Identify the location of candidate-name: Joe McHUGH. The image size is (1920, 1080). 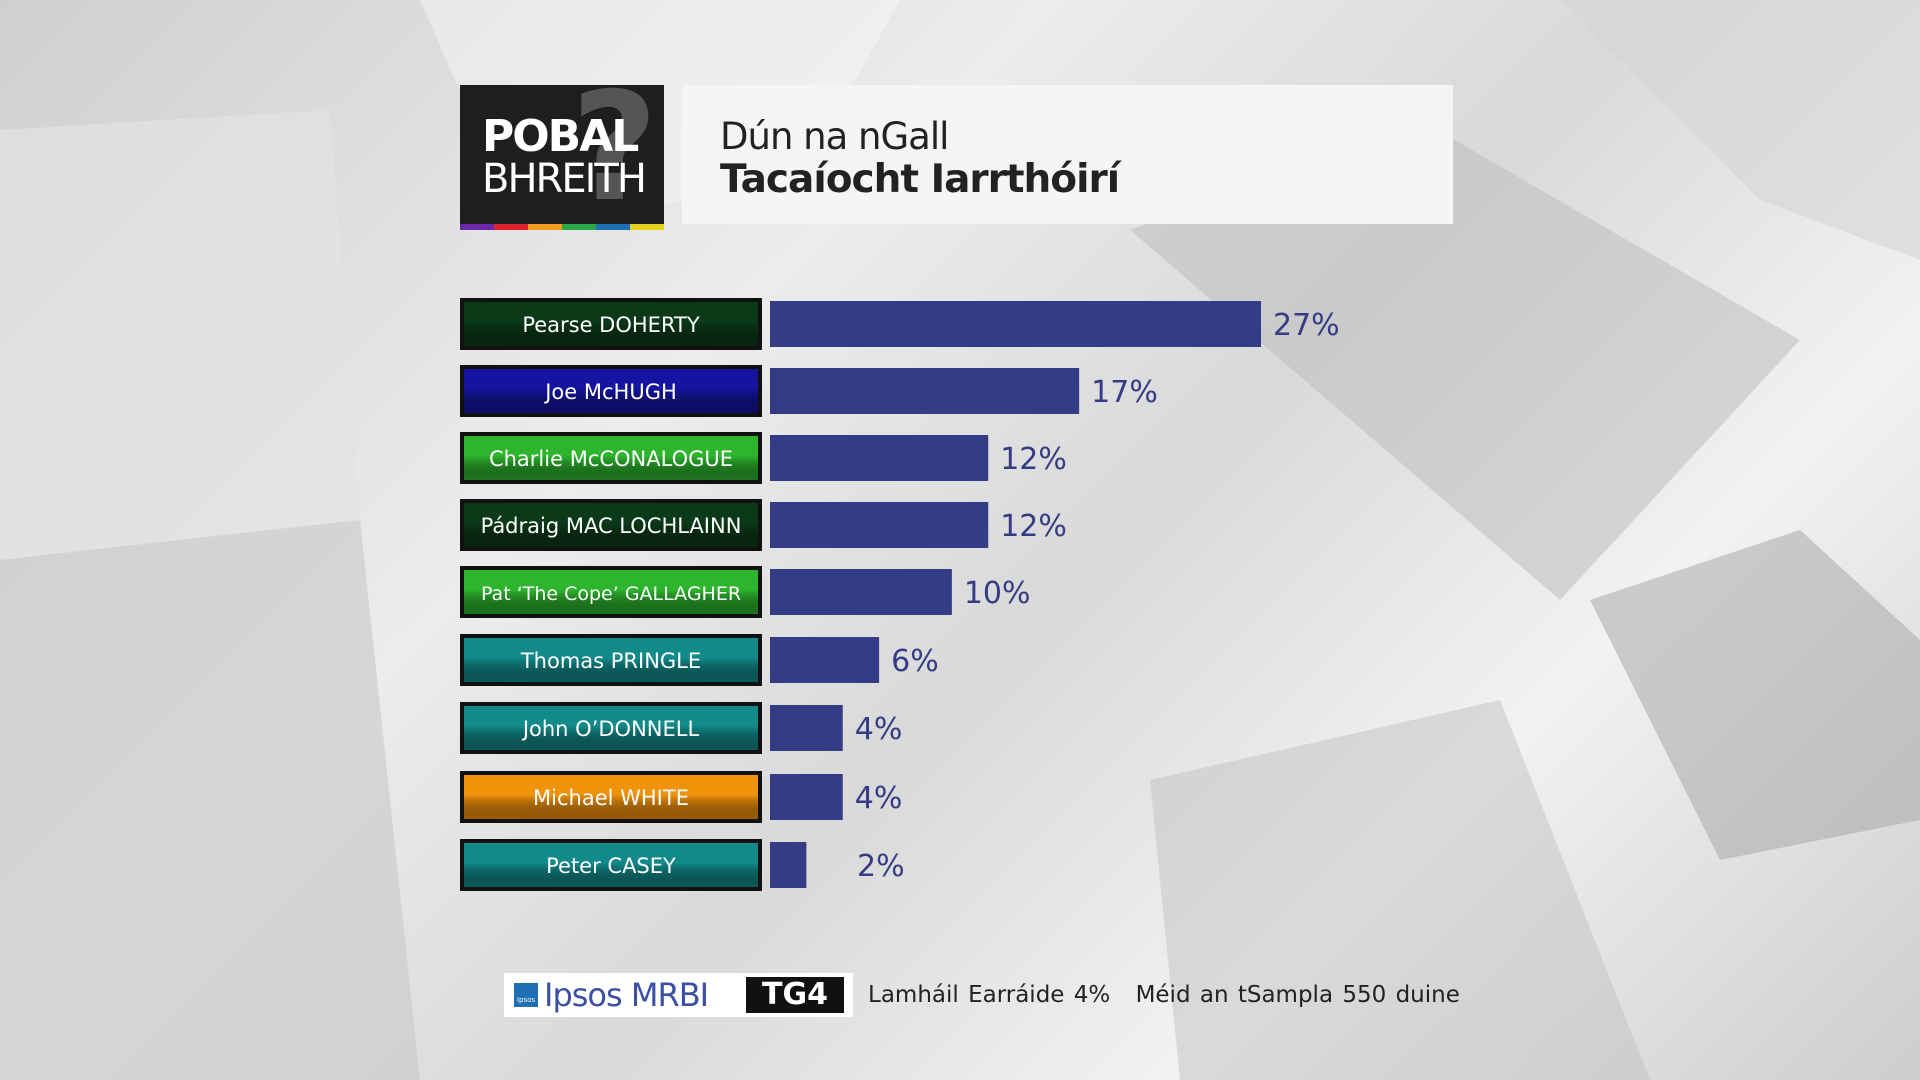
(610, 392).